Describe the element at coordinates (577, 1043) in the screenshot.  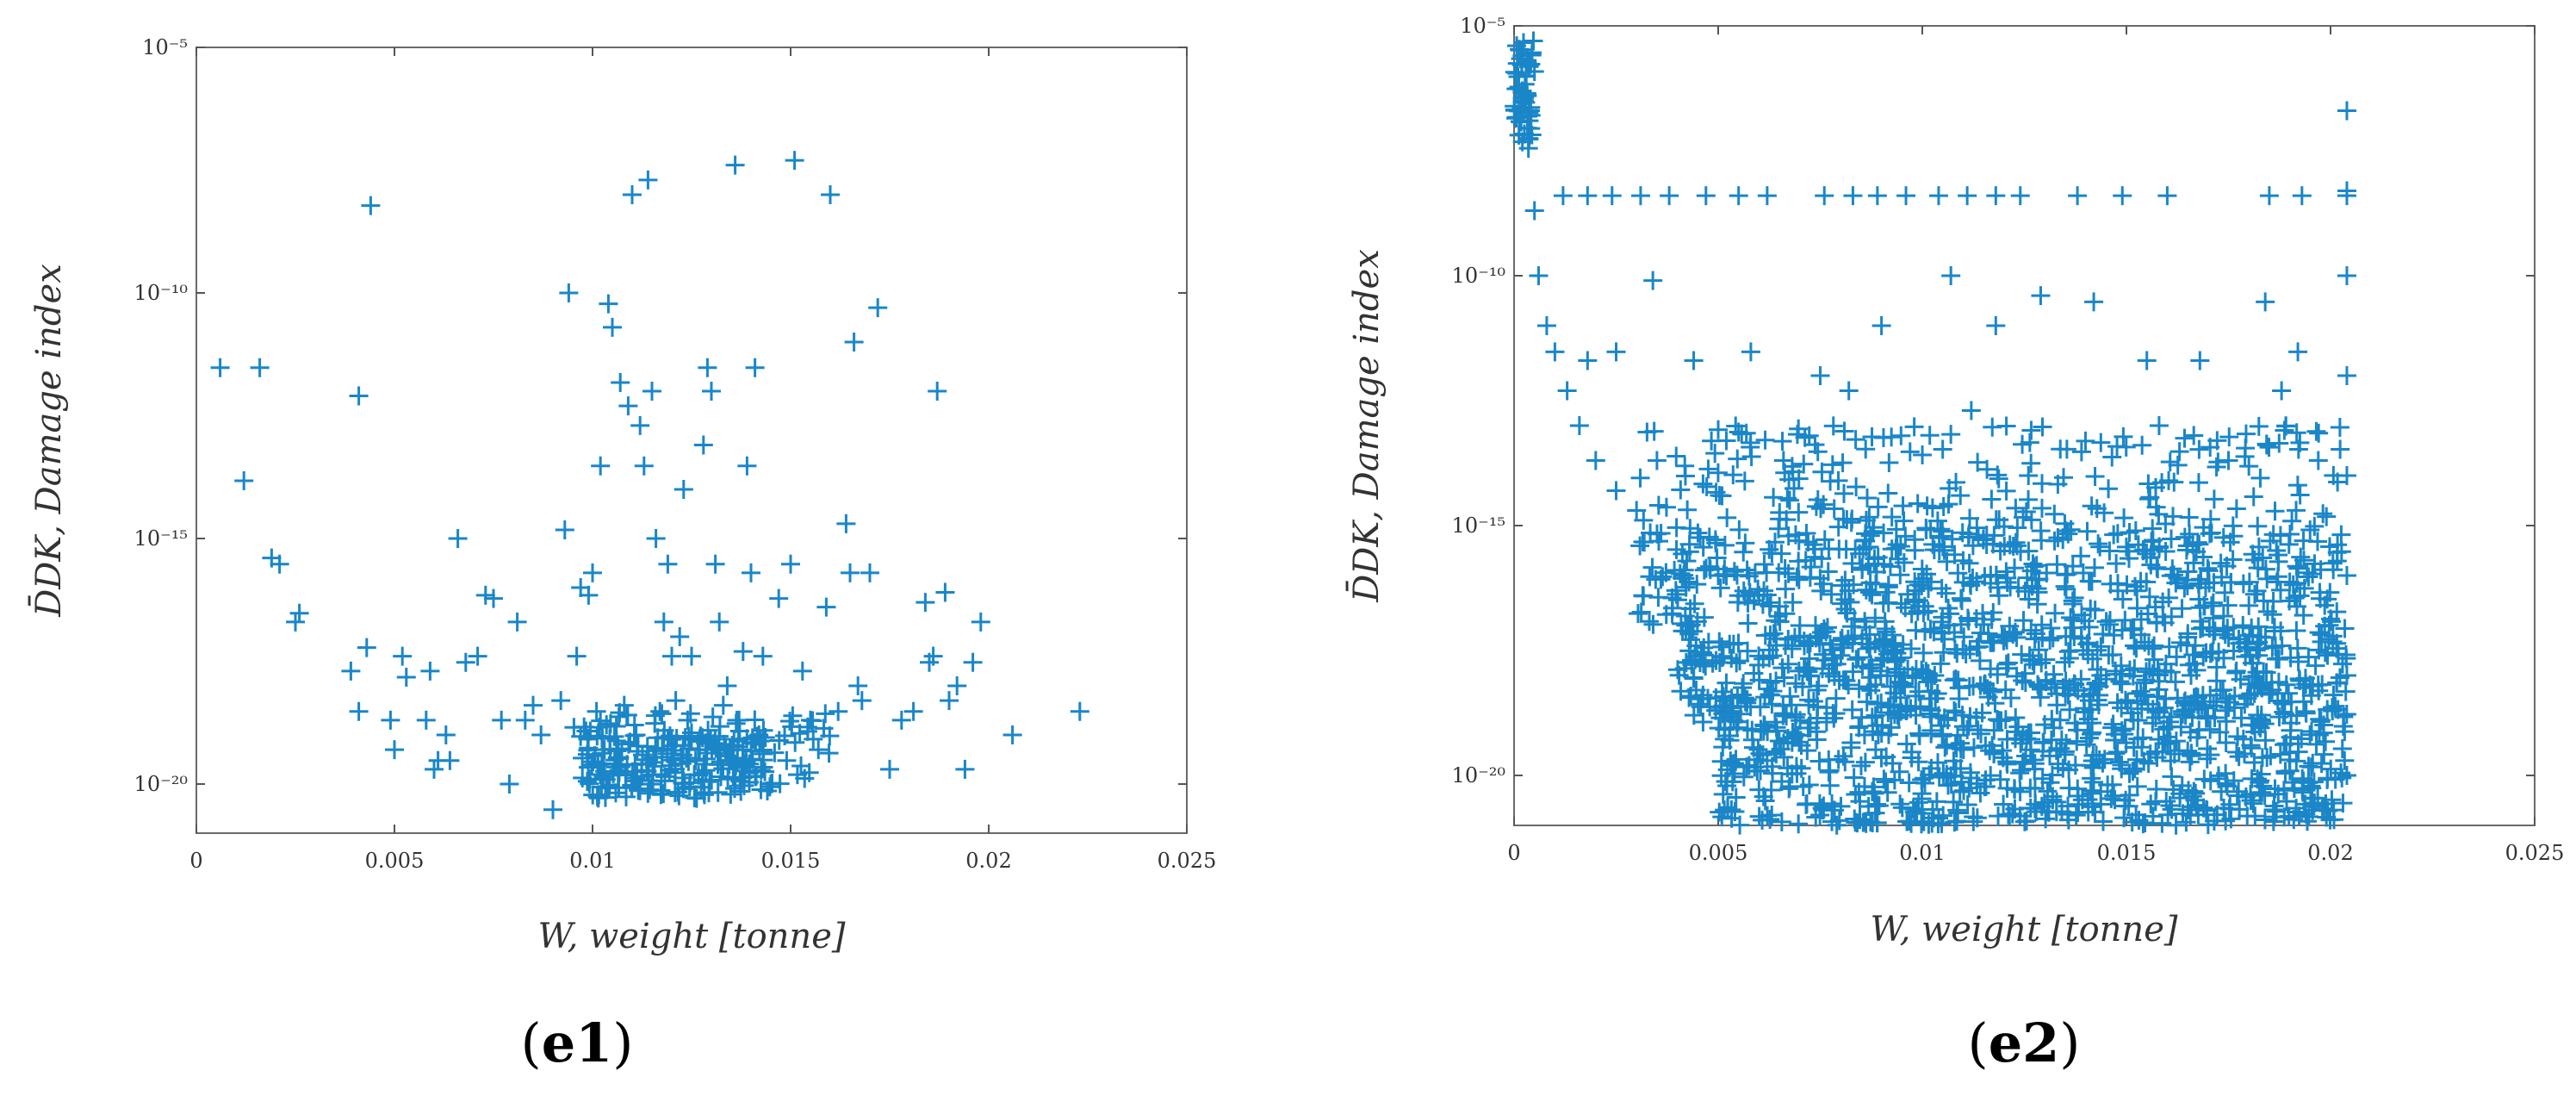
I see `panel-label-text: e1` at that location.